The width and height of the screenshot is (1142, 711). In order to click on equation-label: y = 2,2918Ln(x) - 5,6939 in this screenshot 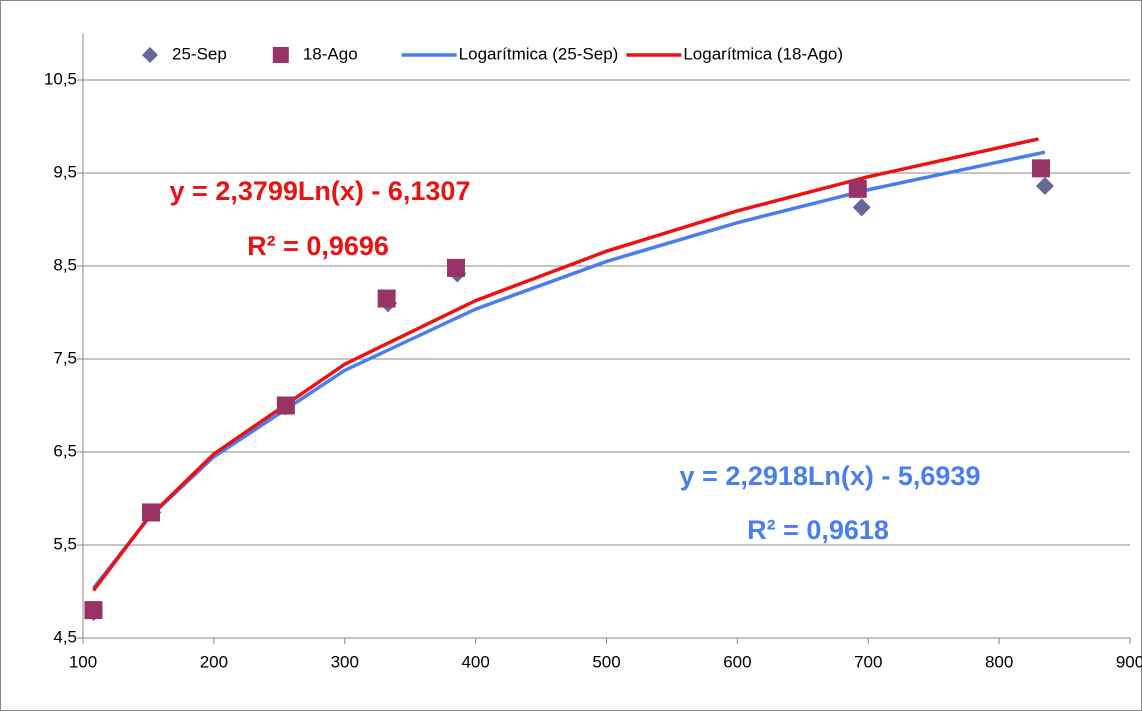, I will do `click(830, 476)`.